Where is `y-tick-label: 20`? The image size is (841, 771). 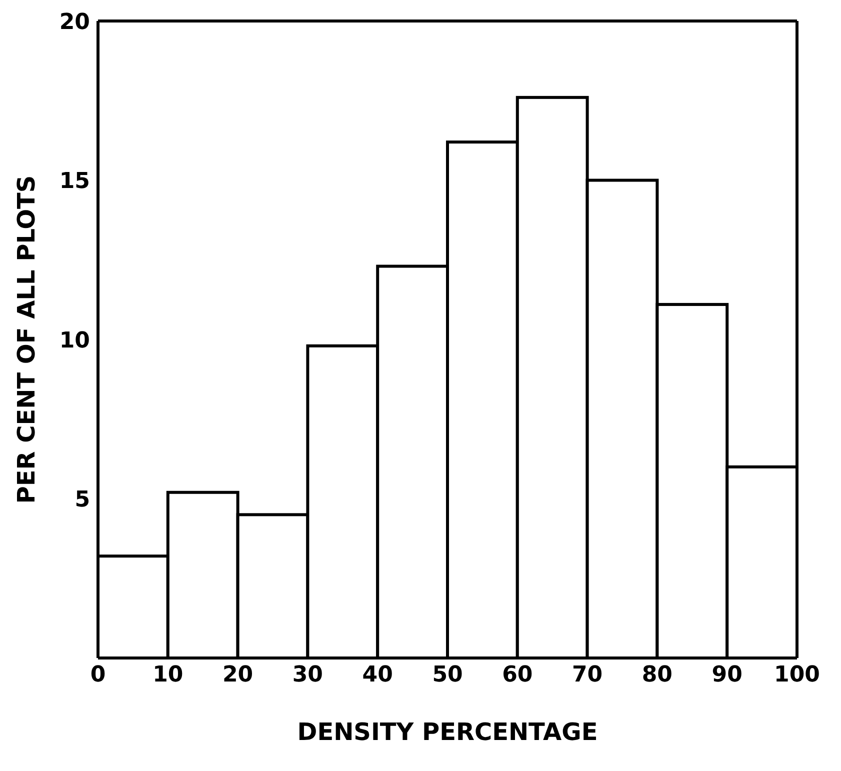 y-tick-label: 20 is located at coordinates (74, 22).